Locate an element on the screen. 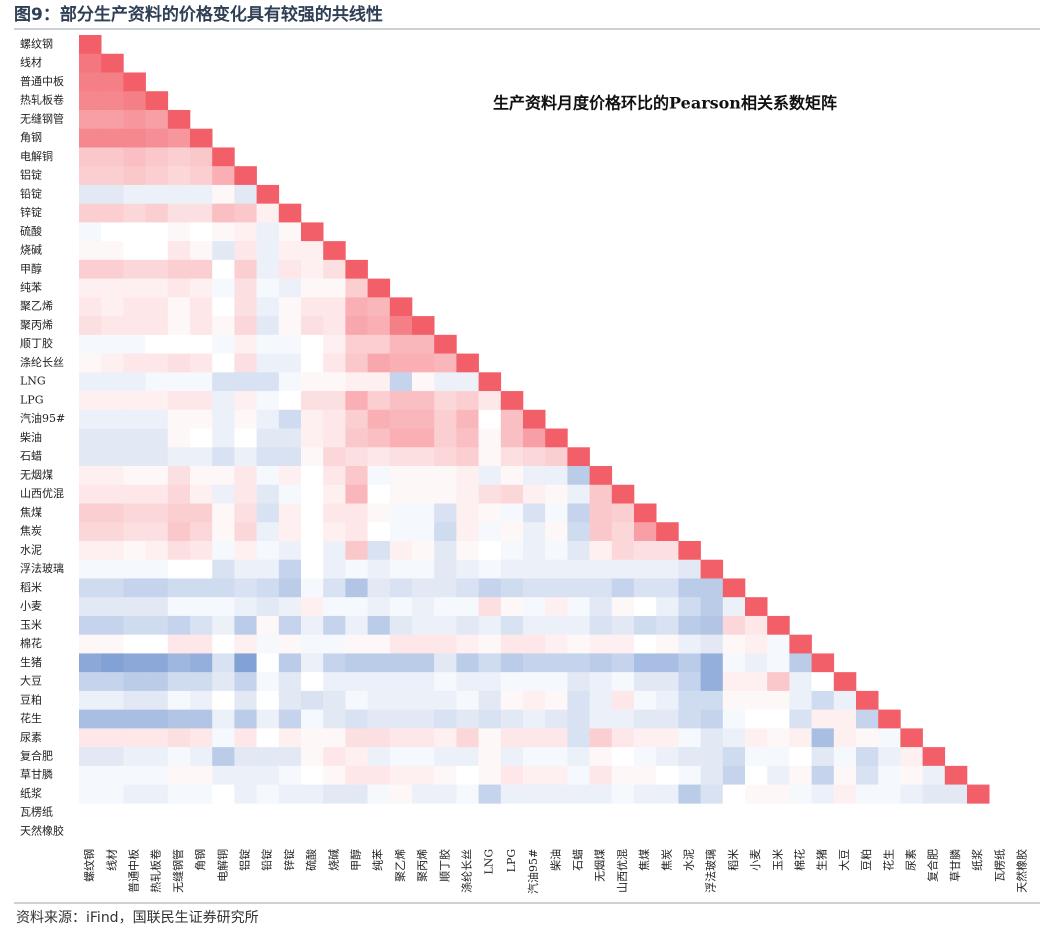 This screenshot has height=942, width=1055. row-label: 焦煤 is located at coordinates (31, 512).